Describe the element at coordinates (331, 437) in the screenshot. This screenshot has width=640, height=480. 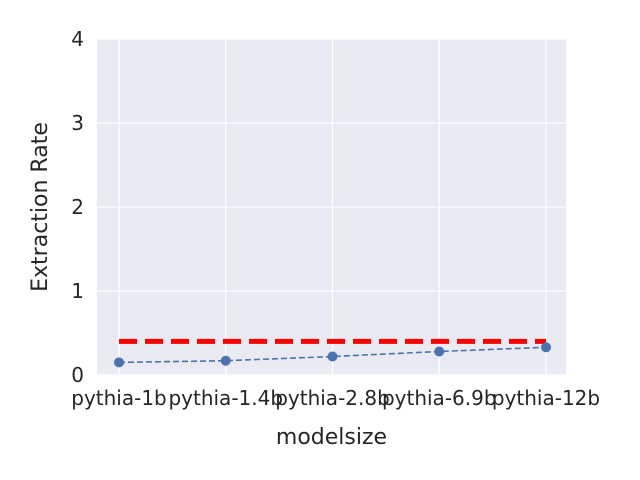
I see `x-axis-label: modelsize` at that location.